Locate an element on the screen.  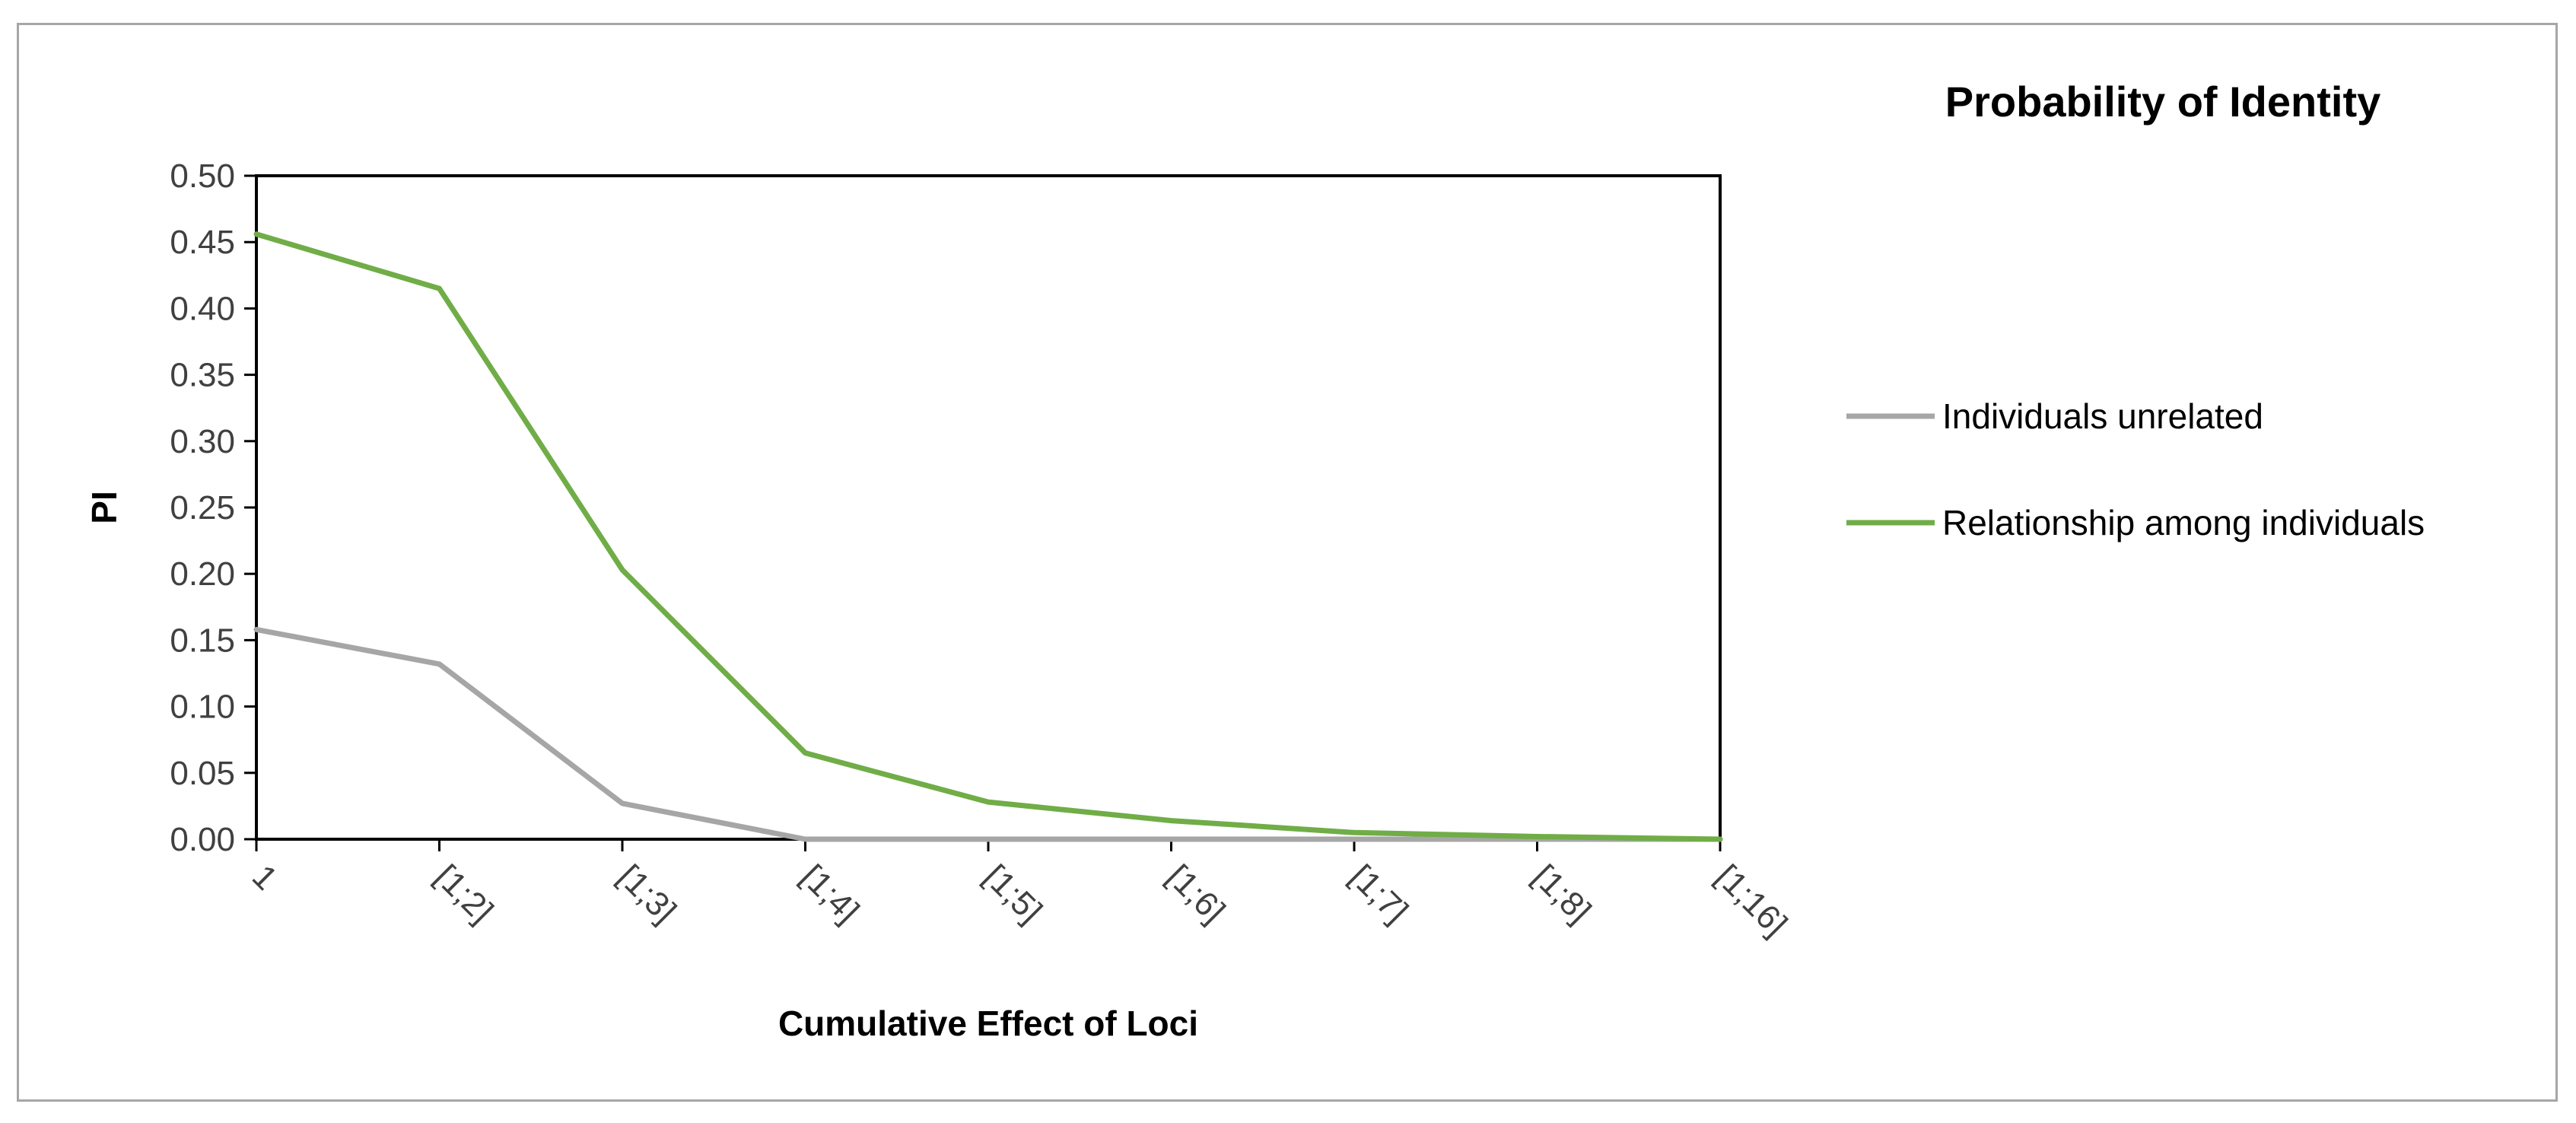
y-tick-label: 0.35 is located at coordinates (202, 375).